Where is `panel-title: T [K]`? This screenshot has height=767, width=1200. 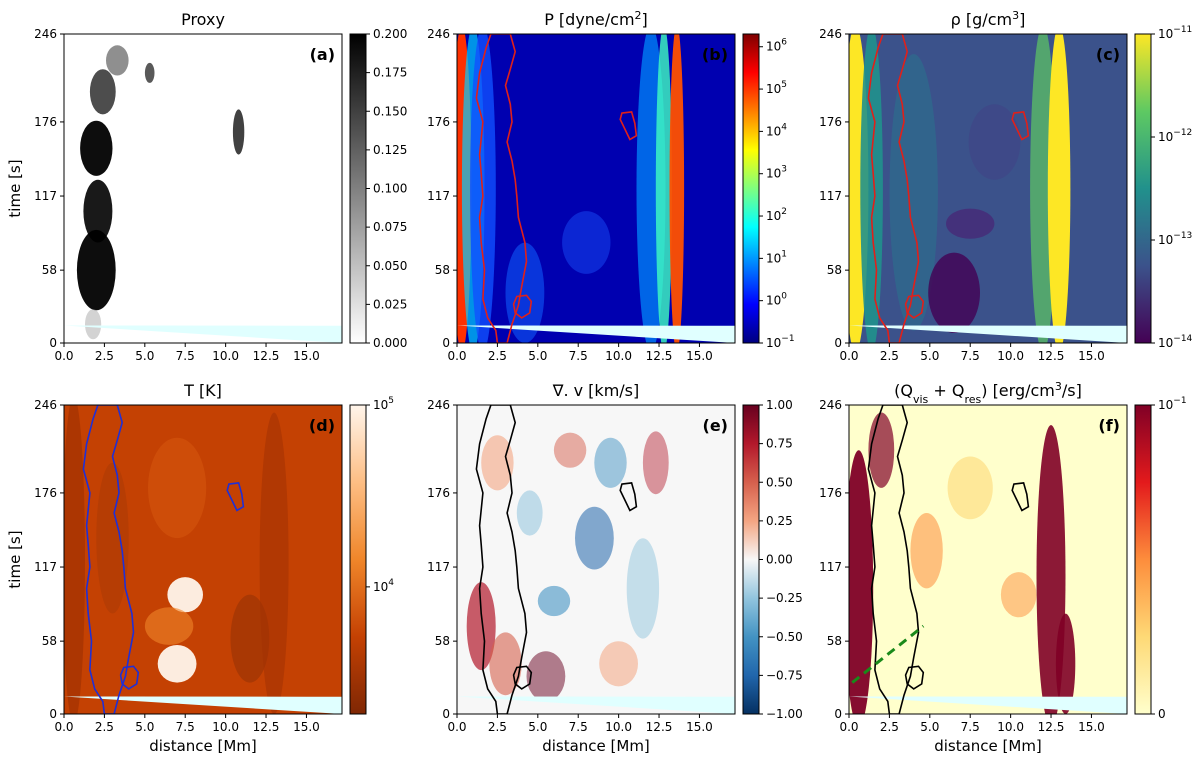
panel-title: T [K] is located at coordinates (202, 390).